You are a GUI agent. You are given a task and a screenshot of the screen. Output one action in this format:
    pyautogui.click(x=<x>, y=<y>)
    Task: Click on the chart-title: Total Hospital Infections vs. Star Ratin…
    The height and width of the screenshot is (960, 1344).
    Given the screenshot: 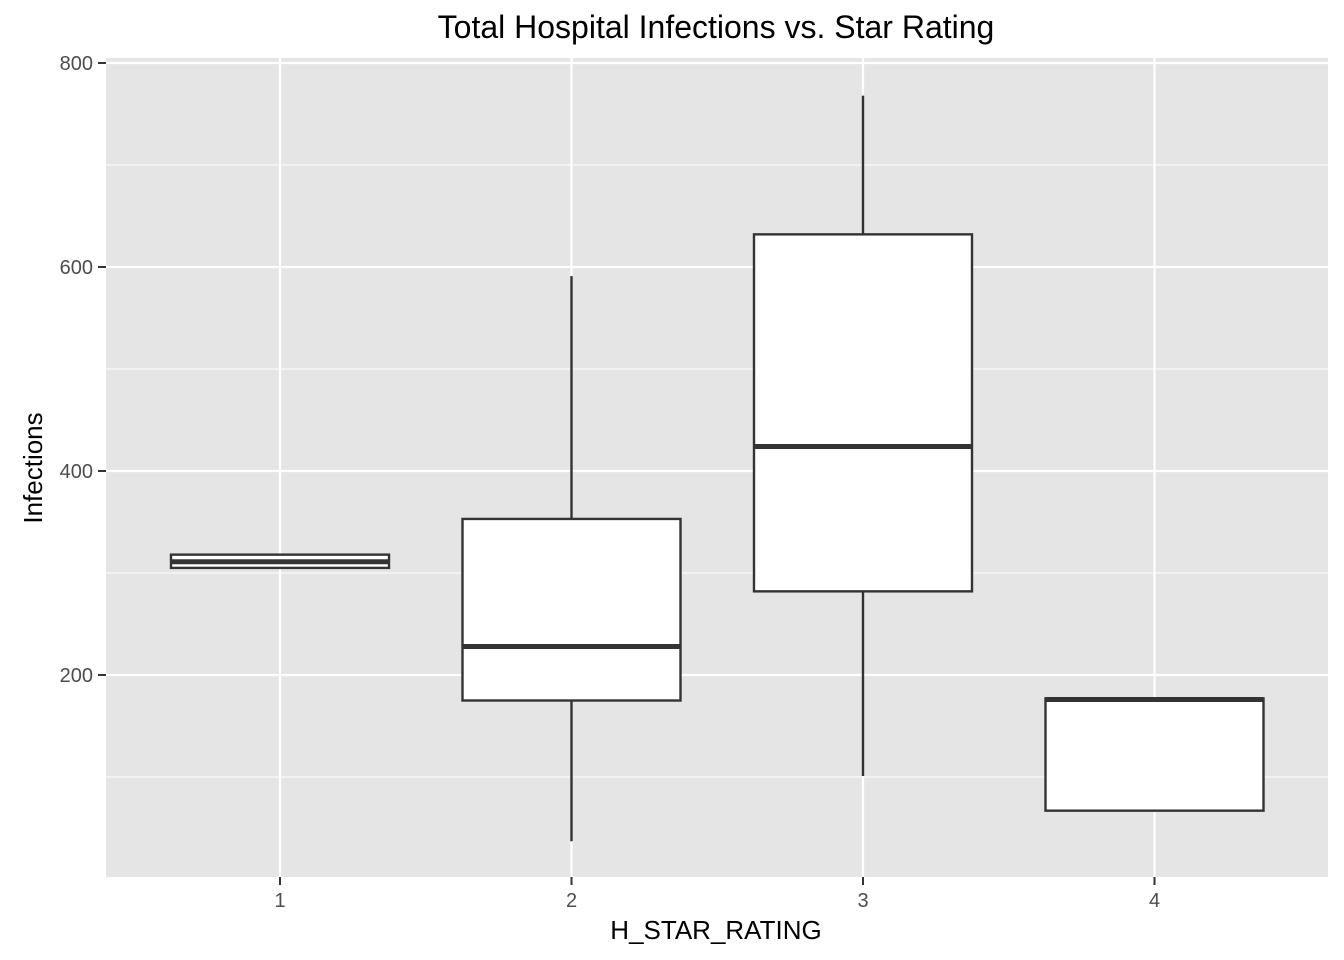 What is the action you would take?
    pyautogui.click(x=716, y=27)
    